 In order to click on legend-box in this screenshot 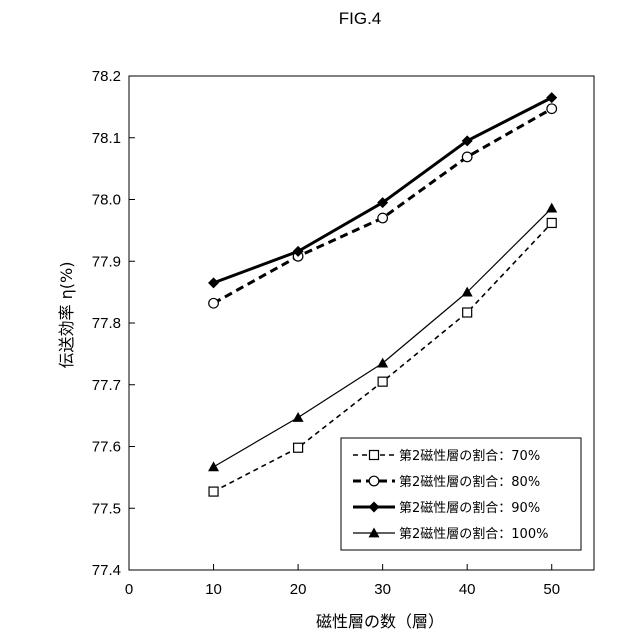, I will do `click(461, 494)`.